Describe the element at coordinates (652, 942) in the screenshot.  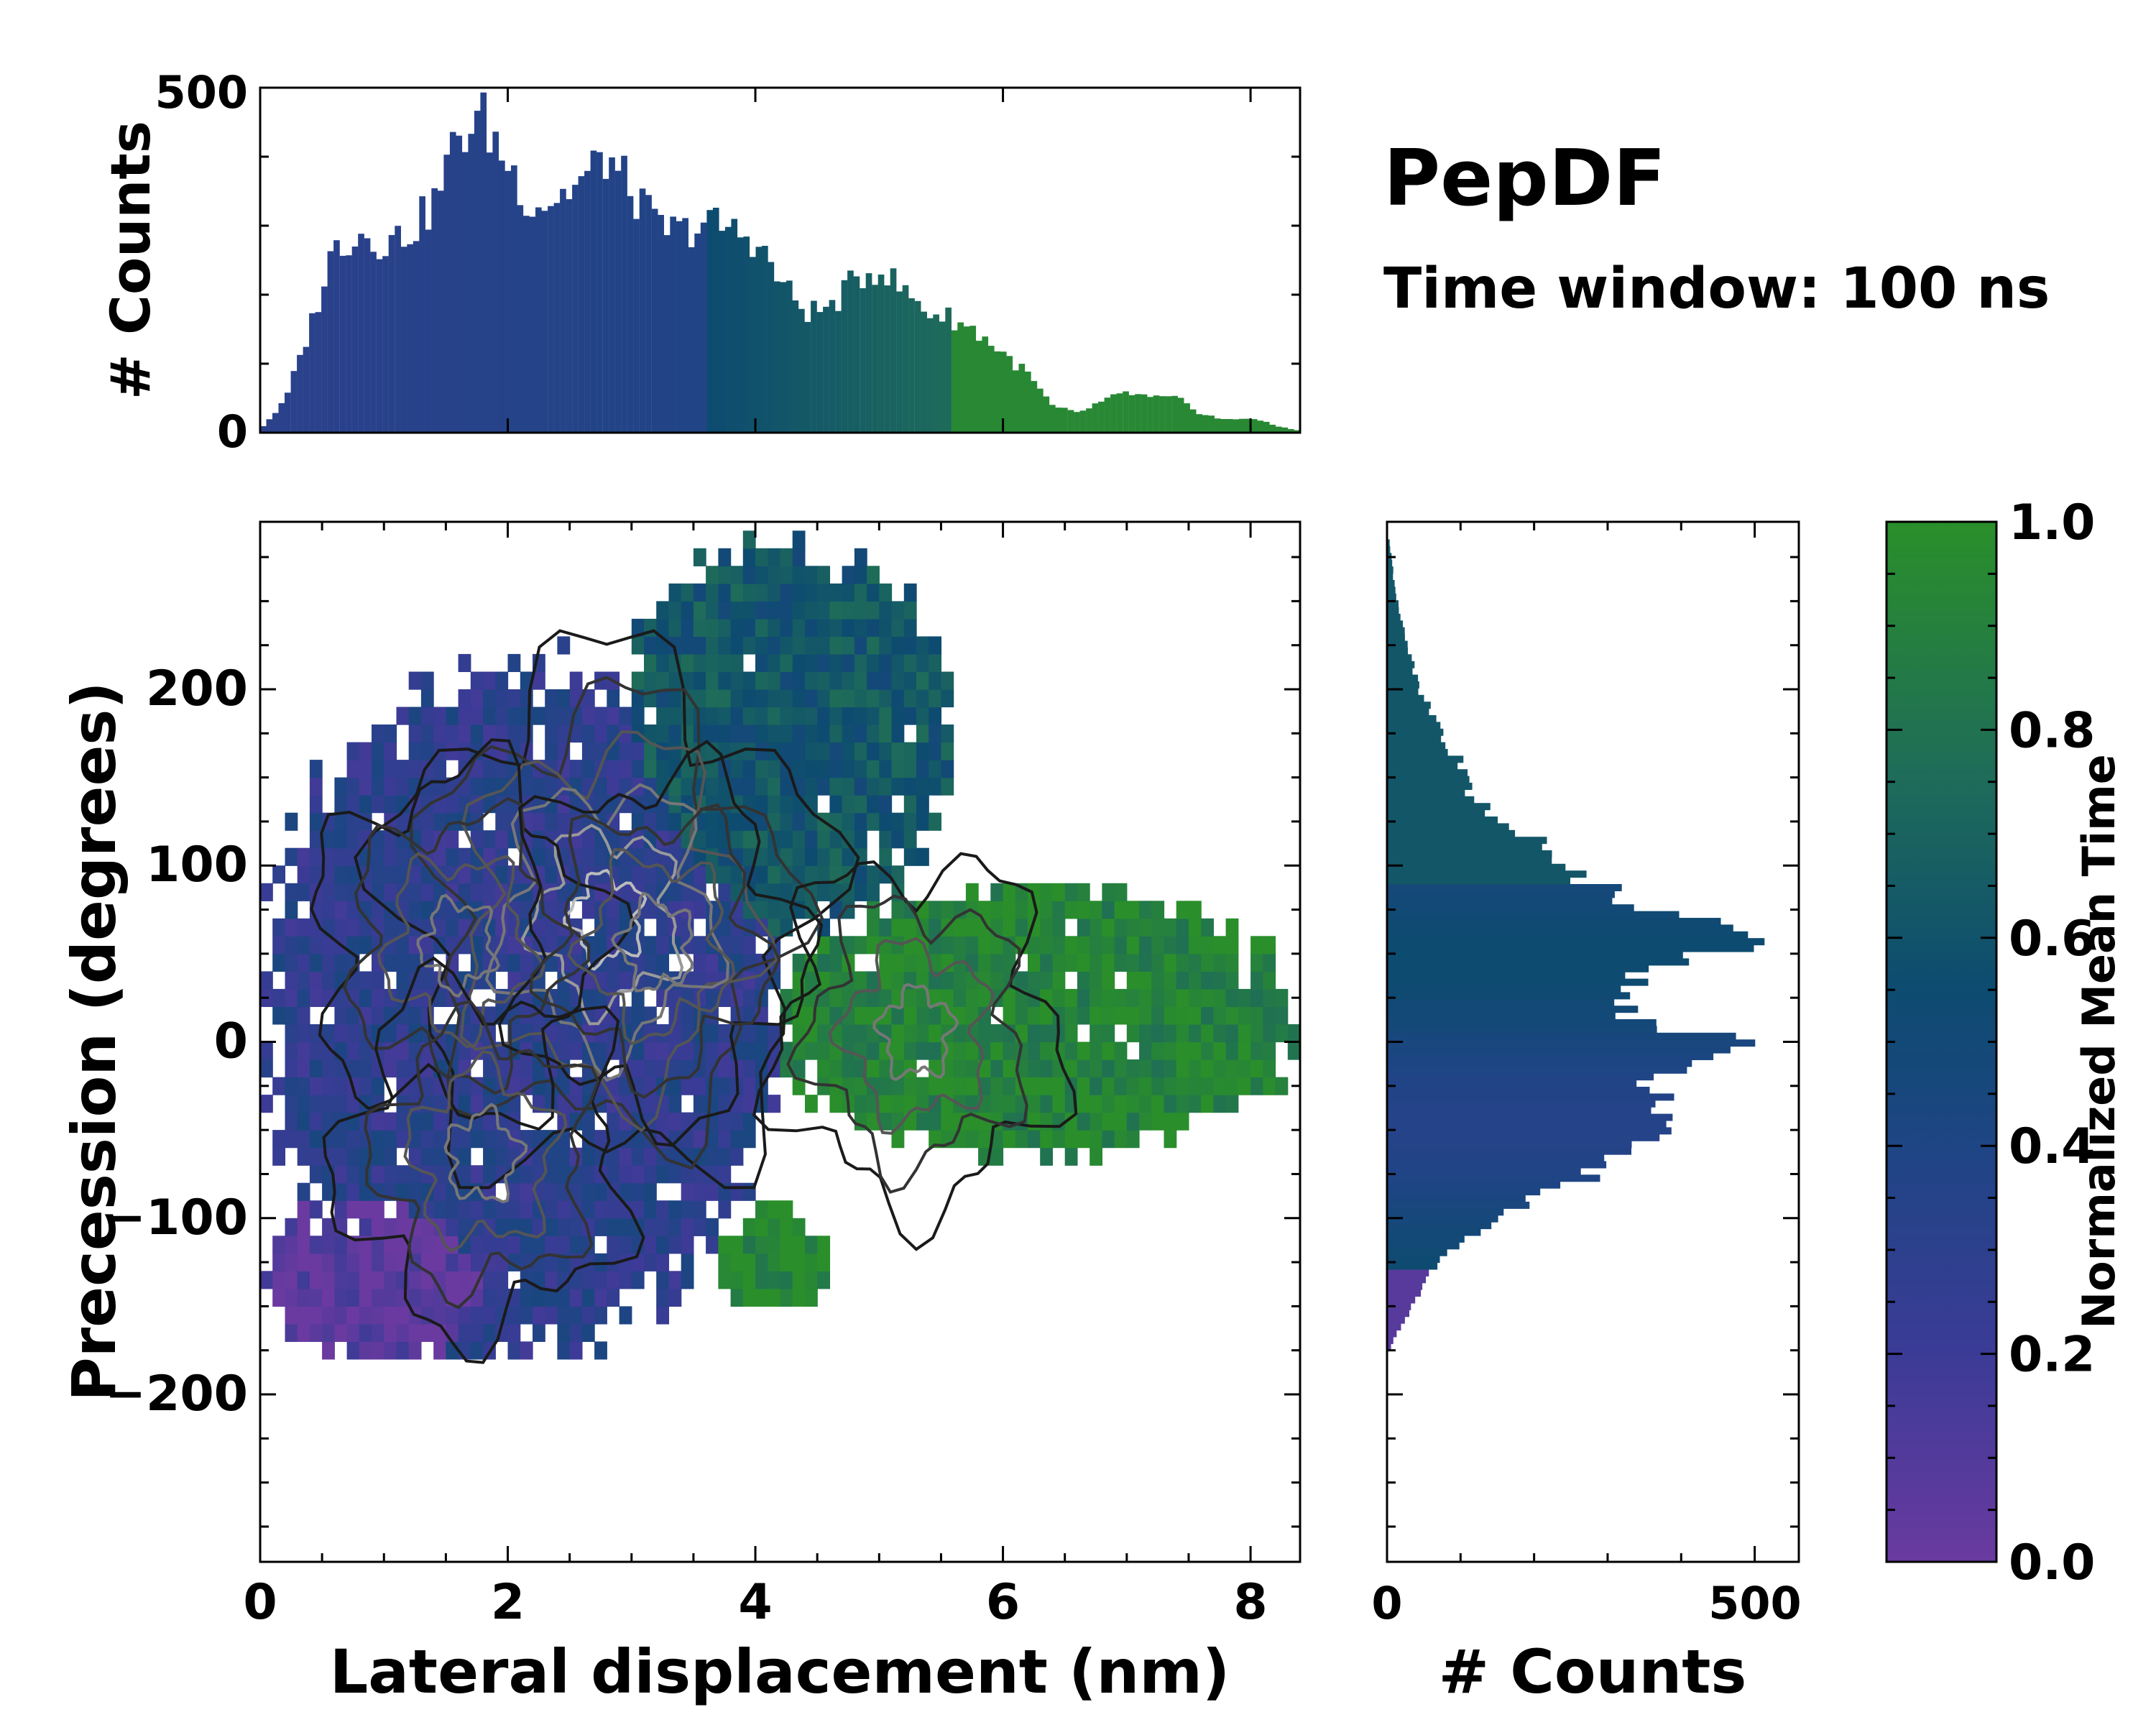
I see `density-contour` at that location.